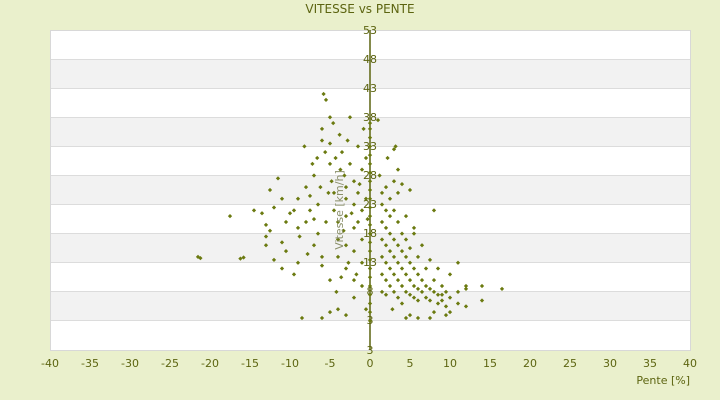 This screenshot has width=720, height=400. I want to click on y-tick-label: 48, so click(370, 59).